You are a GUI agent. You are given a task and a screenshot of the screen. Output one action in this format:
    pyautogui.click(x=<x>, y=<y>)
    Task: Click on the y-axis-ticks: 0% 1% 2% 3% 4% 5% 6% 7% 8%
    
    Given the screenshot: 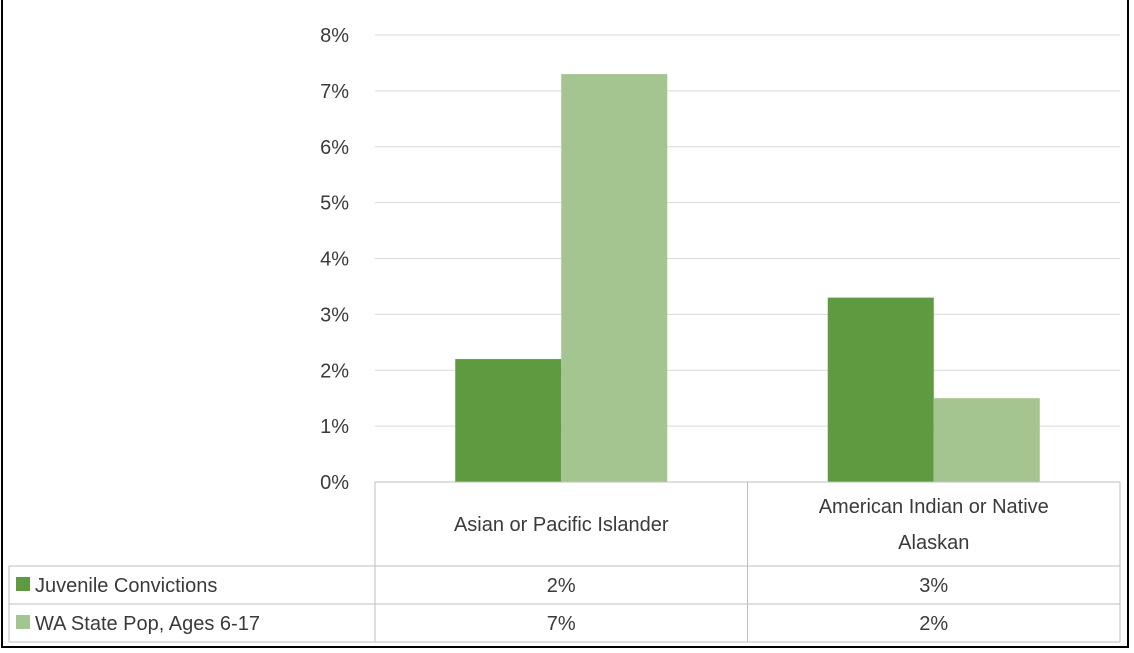 What is the action you would take?
    pyautogui.click(x=334, y=259)
    